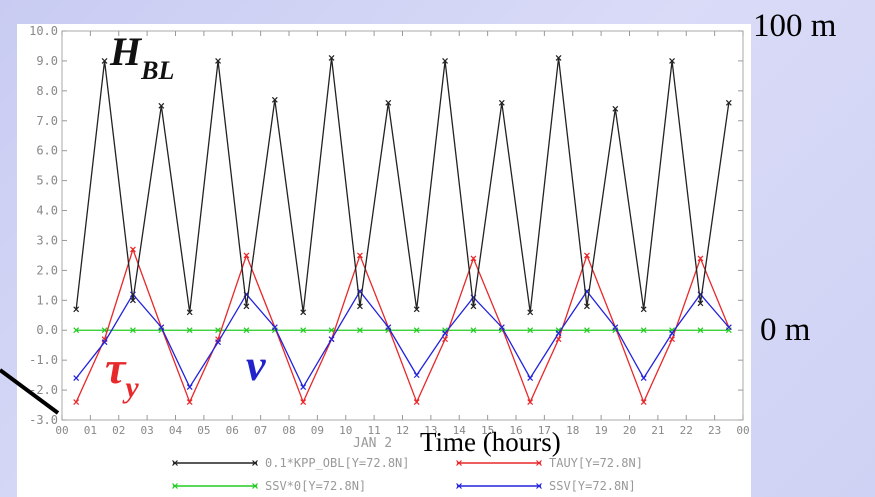 The image size is (875, 497). I want to click on legend-label: 0.1*KPP_OBL[Y=72.8N], so click(337, 463).